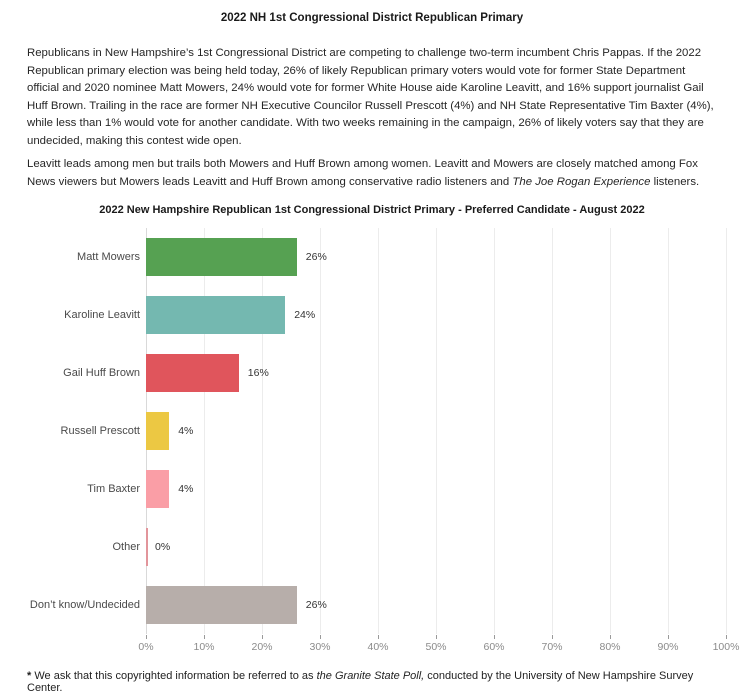 The height and width of the screenshot is (694, 744). Describe the element at coordinates (552, 647) in the screenshot. I see `x-tick-label: 70%` at that location.